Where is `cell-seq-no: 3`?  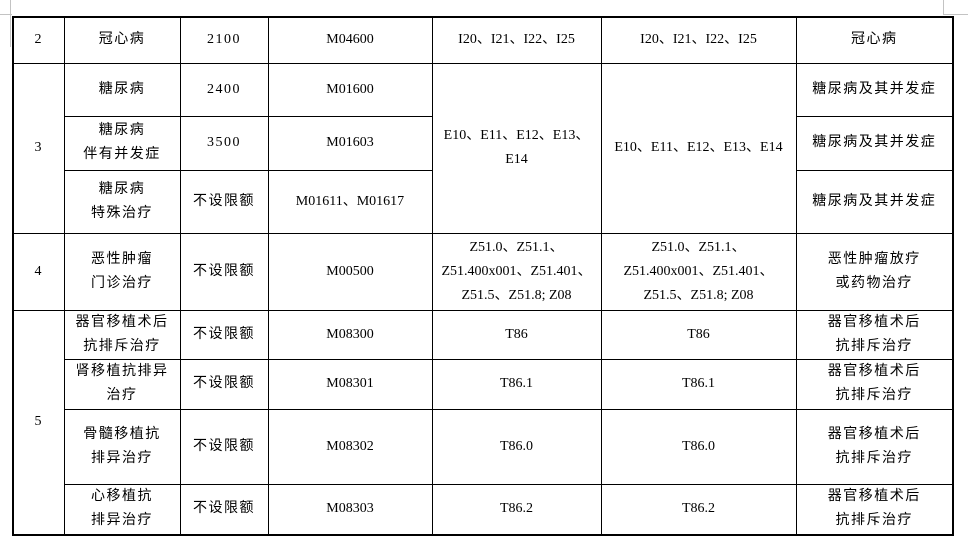
cell-seq-no: 3 is located at coordinates (38, 148).